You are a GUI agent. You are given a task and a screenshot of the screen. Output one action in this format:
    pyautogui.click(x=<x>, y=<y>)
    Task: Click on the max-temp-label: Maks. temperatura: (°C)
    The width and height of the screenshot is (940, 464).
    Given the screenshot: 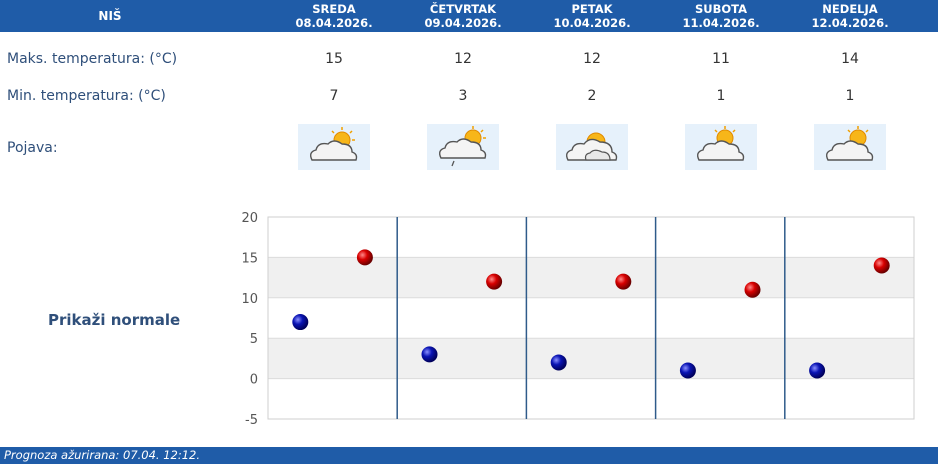 What is the action you would take?
    pyautogui.click(x=92, y=59)
    